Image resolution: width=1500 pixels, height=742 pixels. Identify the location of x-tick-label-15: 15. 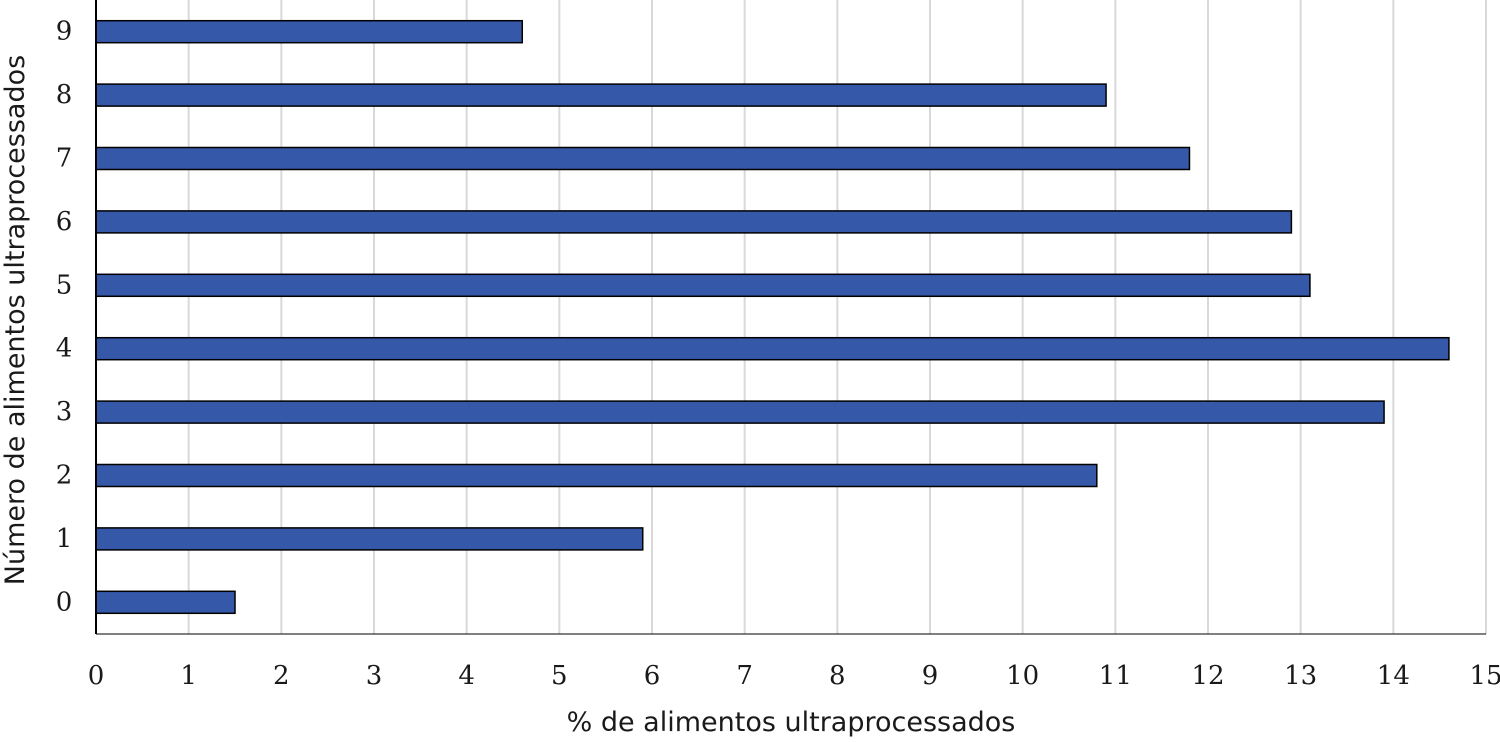
(1484, 676).